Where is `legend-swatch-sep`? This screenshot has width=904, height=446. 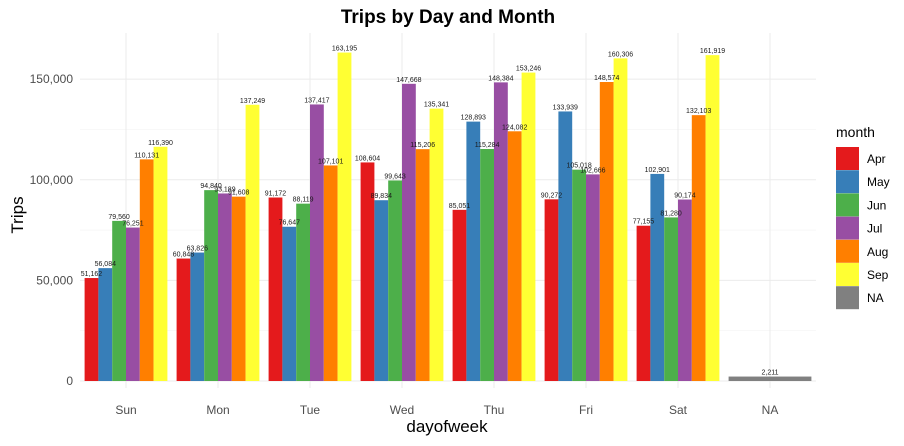 legend-swatch-sep is located at coordinates (847, 274).